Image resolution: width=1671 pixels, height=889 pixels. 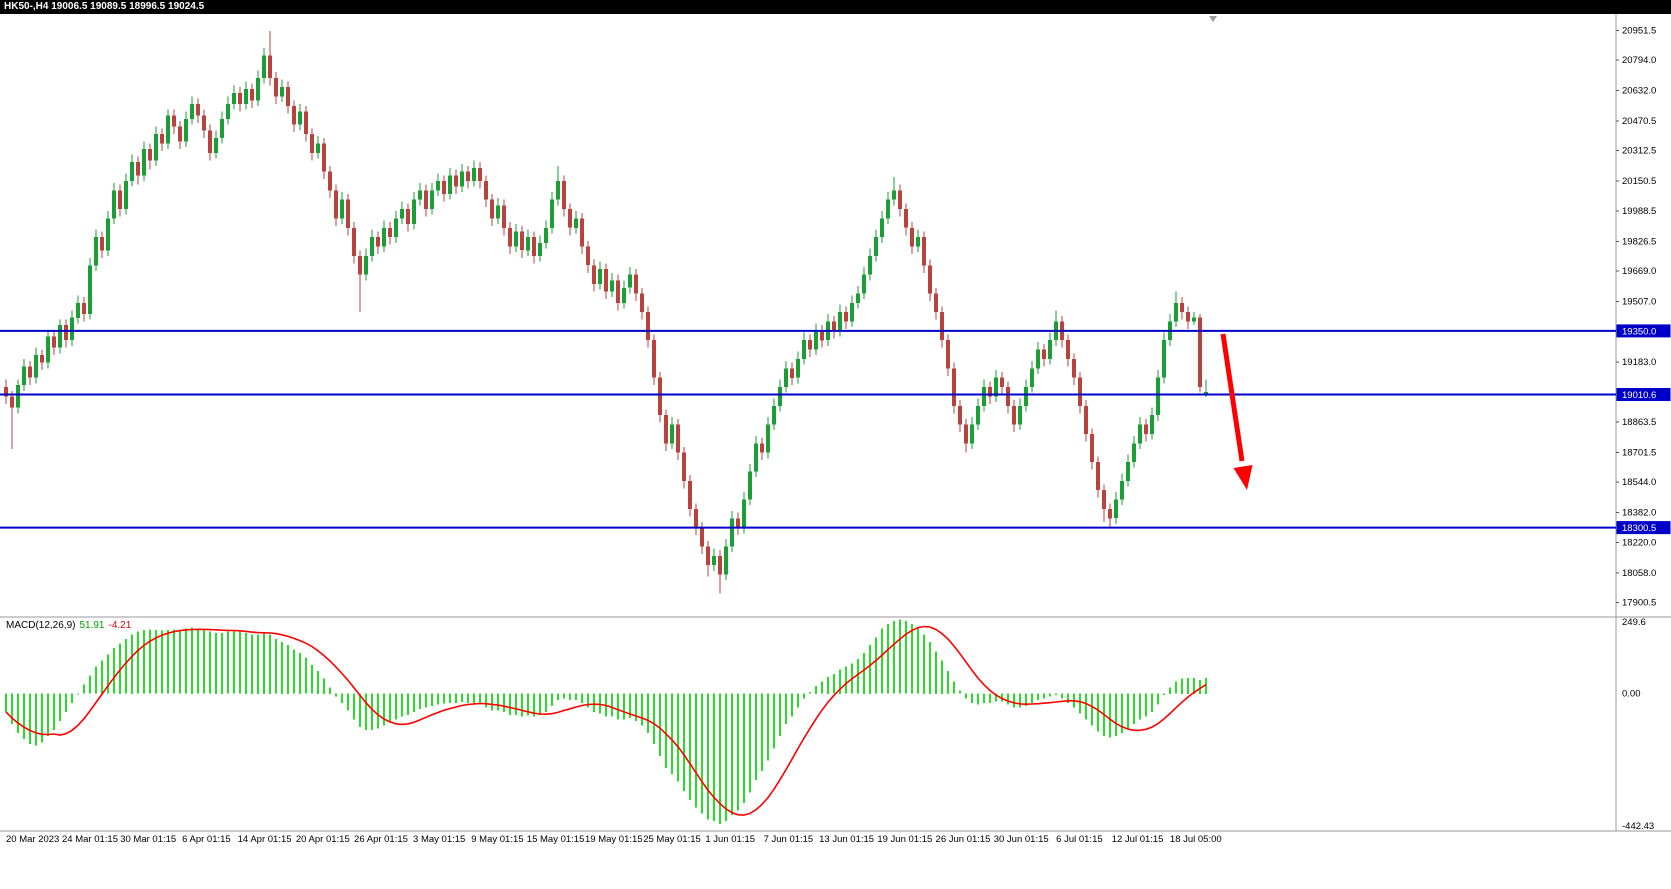 I want to click on svg-text: 249.6, so click(x=1634, y=622).